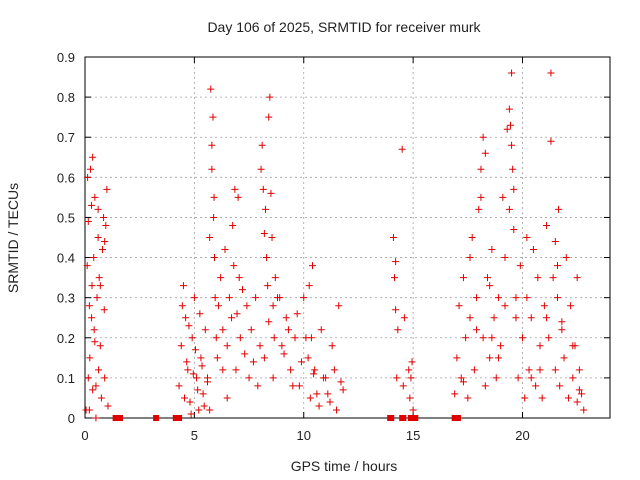 The image size is (640, 480). What do you see at coordinates (66, 217) in the screenshot?
I see `y-tick-label: 0.5` at bounding box center [66, 217].